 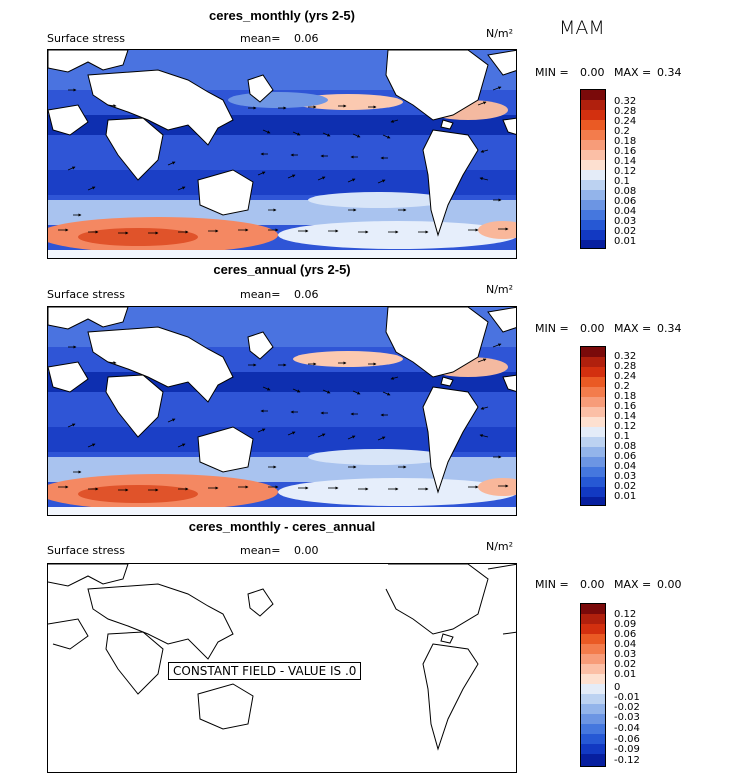 I want to click on max-value: 0.00, so click(x=669, y=584).